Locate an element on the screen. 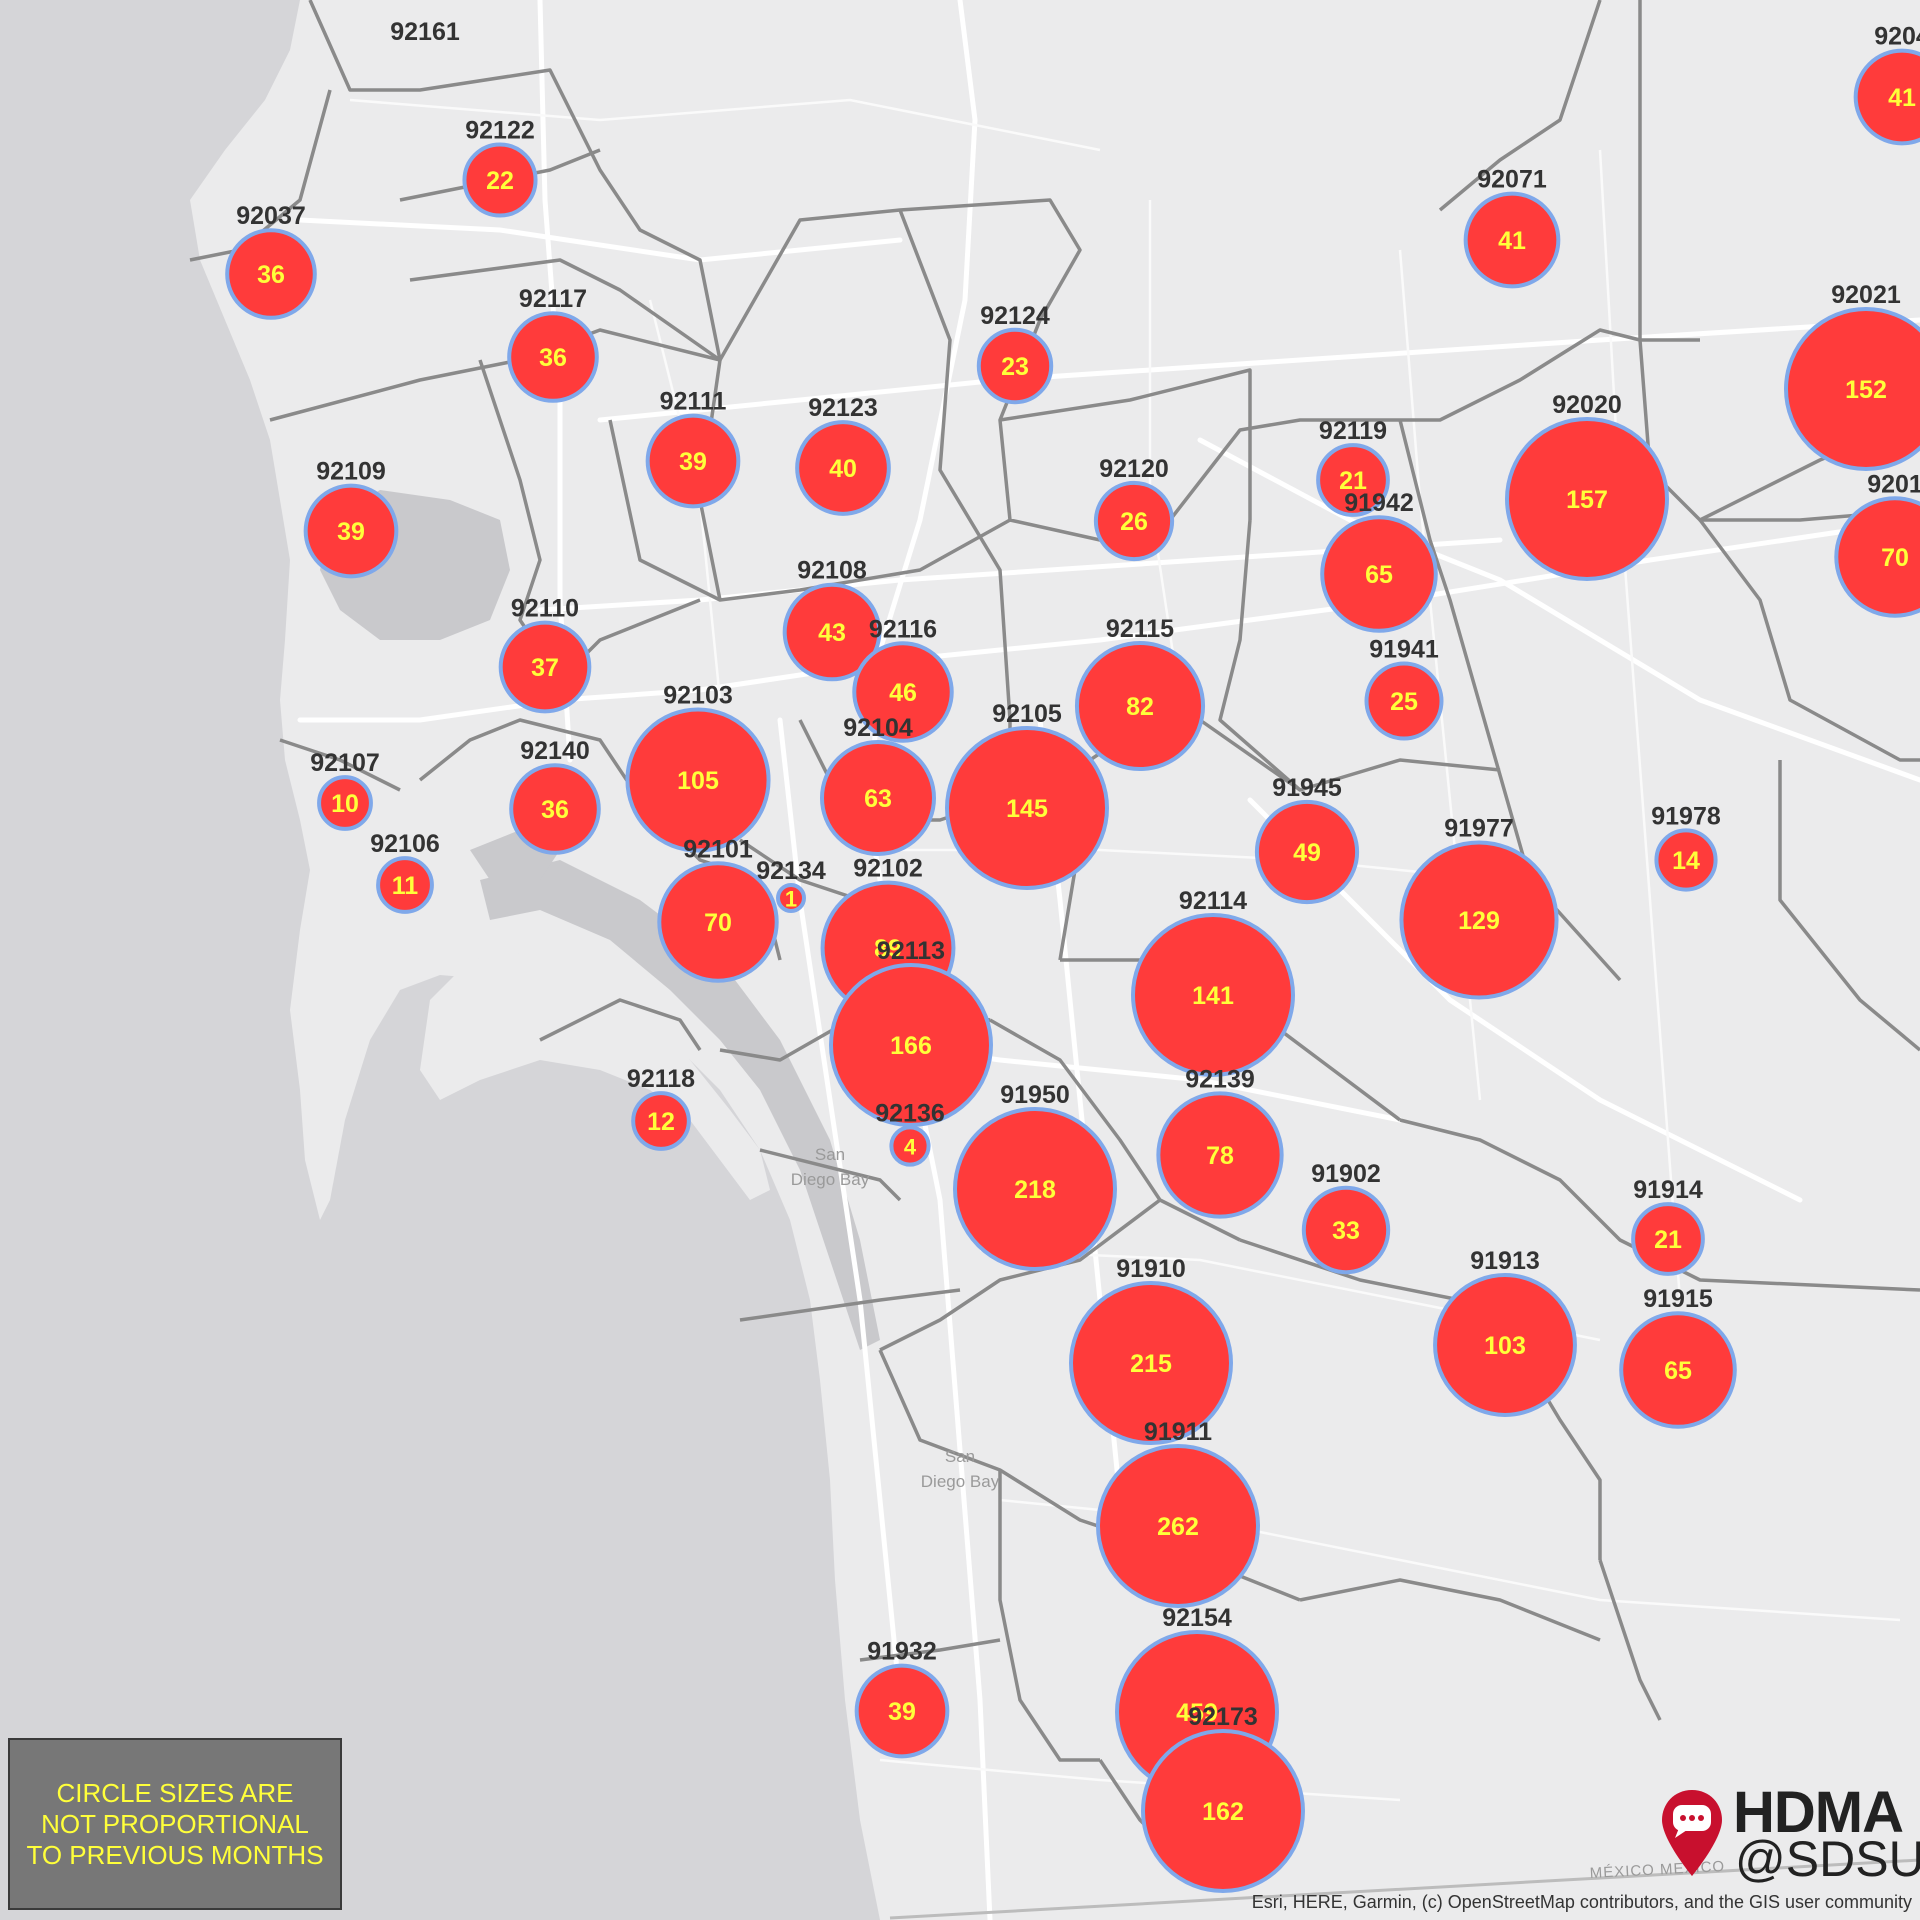 The image size is (1920, 1920). zip-marker-92124: 23 92124 is located at coordinates (1015, 353).